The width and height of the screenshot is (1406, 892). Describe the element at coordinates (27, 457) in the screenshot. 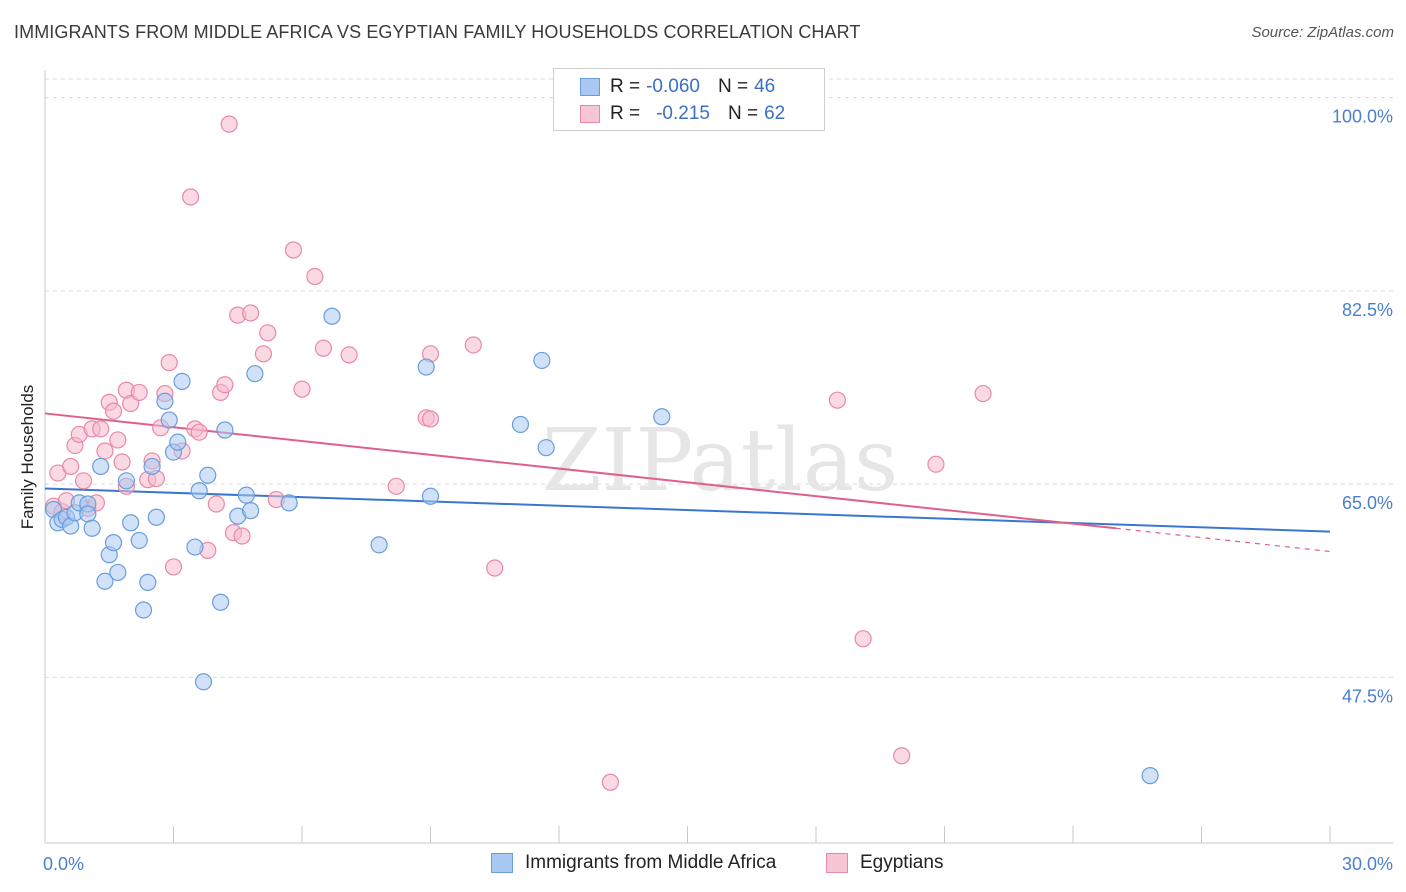

I see `y-axis-label: Family Households` at that location.